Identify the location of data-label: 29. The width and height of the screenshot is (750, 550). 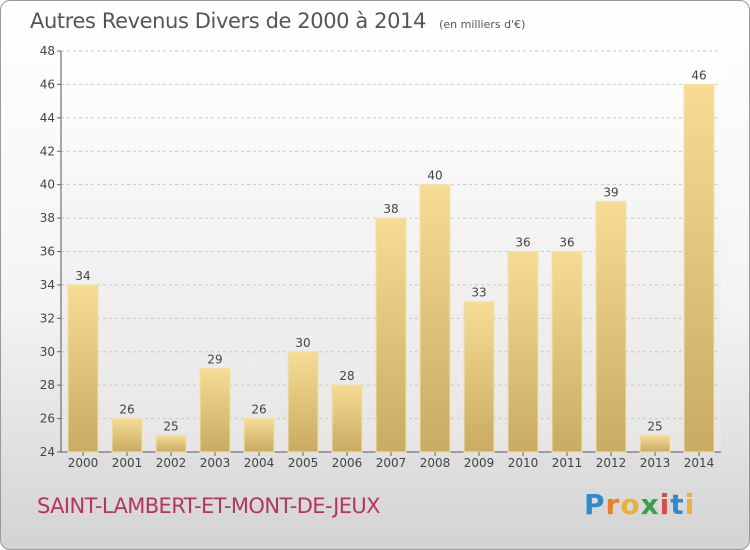
(214, 359).